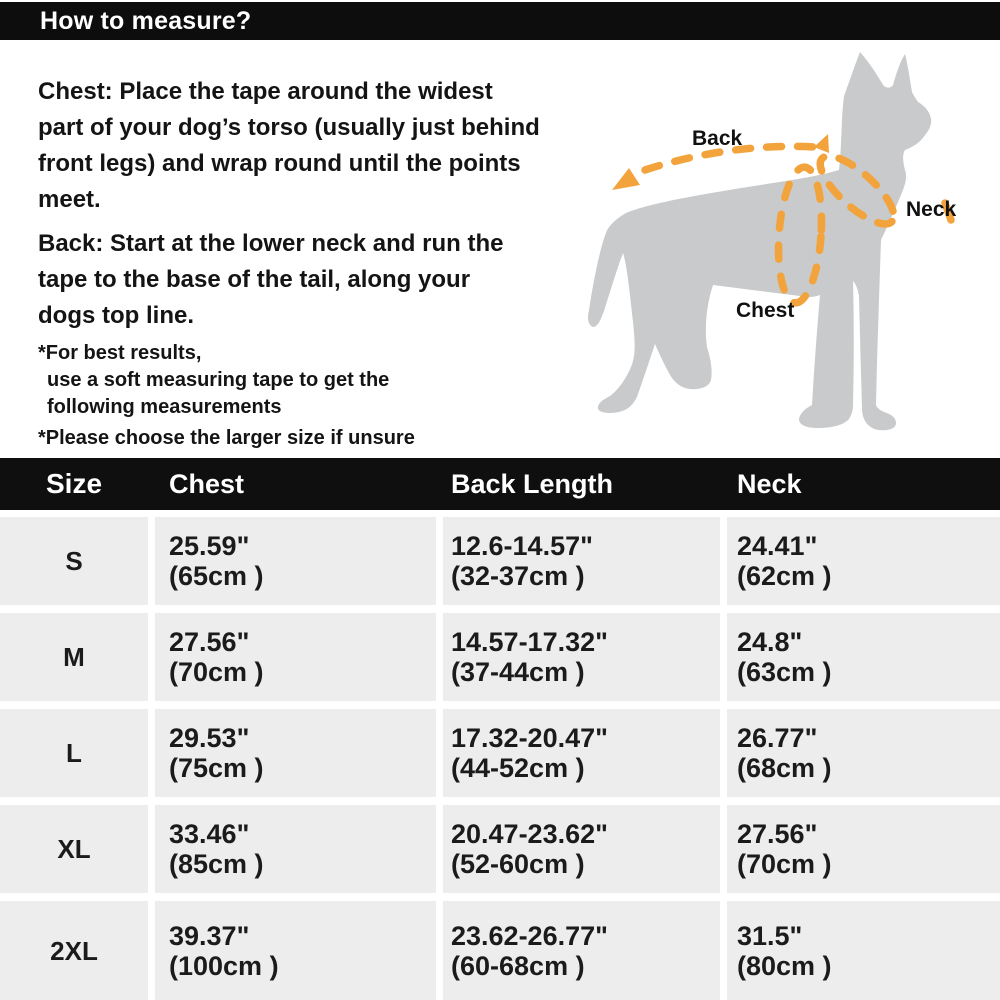  I want to click on footnote-larger-size: *Please choose the larger size if unsure, so click(226, 438).